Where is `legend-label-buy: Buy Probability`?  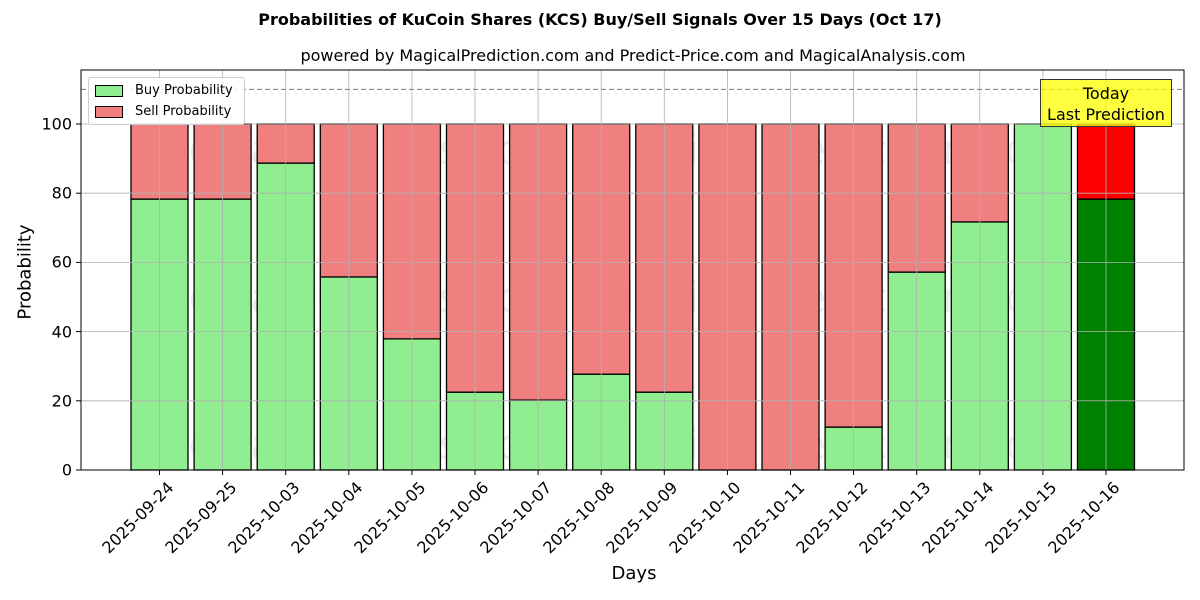
legend-label-buy: Buy Probability is located at coordinates (184, 90).